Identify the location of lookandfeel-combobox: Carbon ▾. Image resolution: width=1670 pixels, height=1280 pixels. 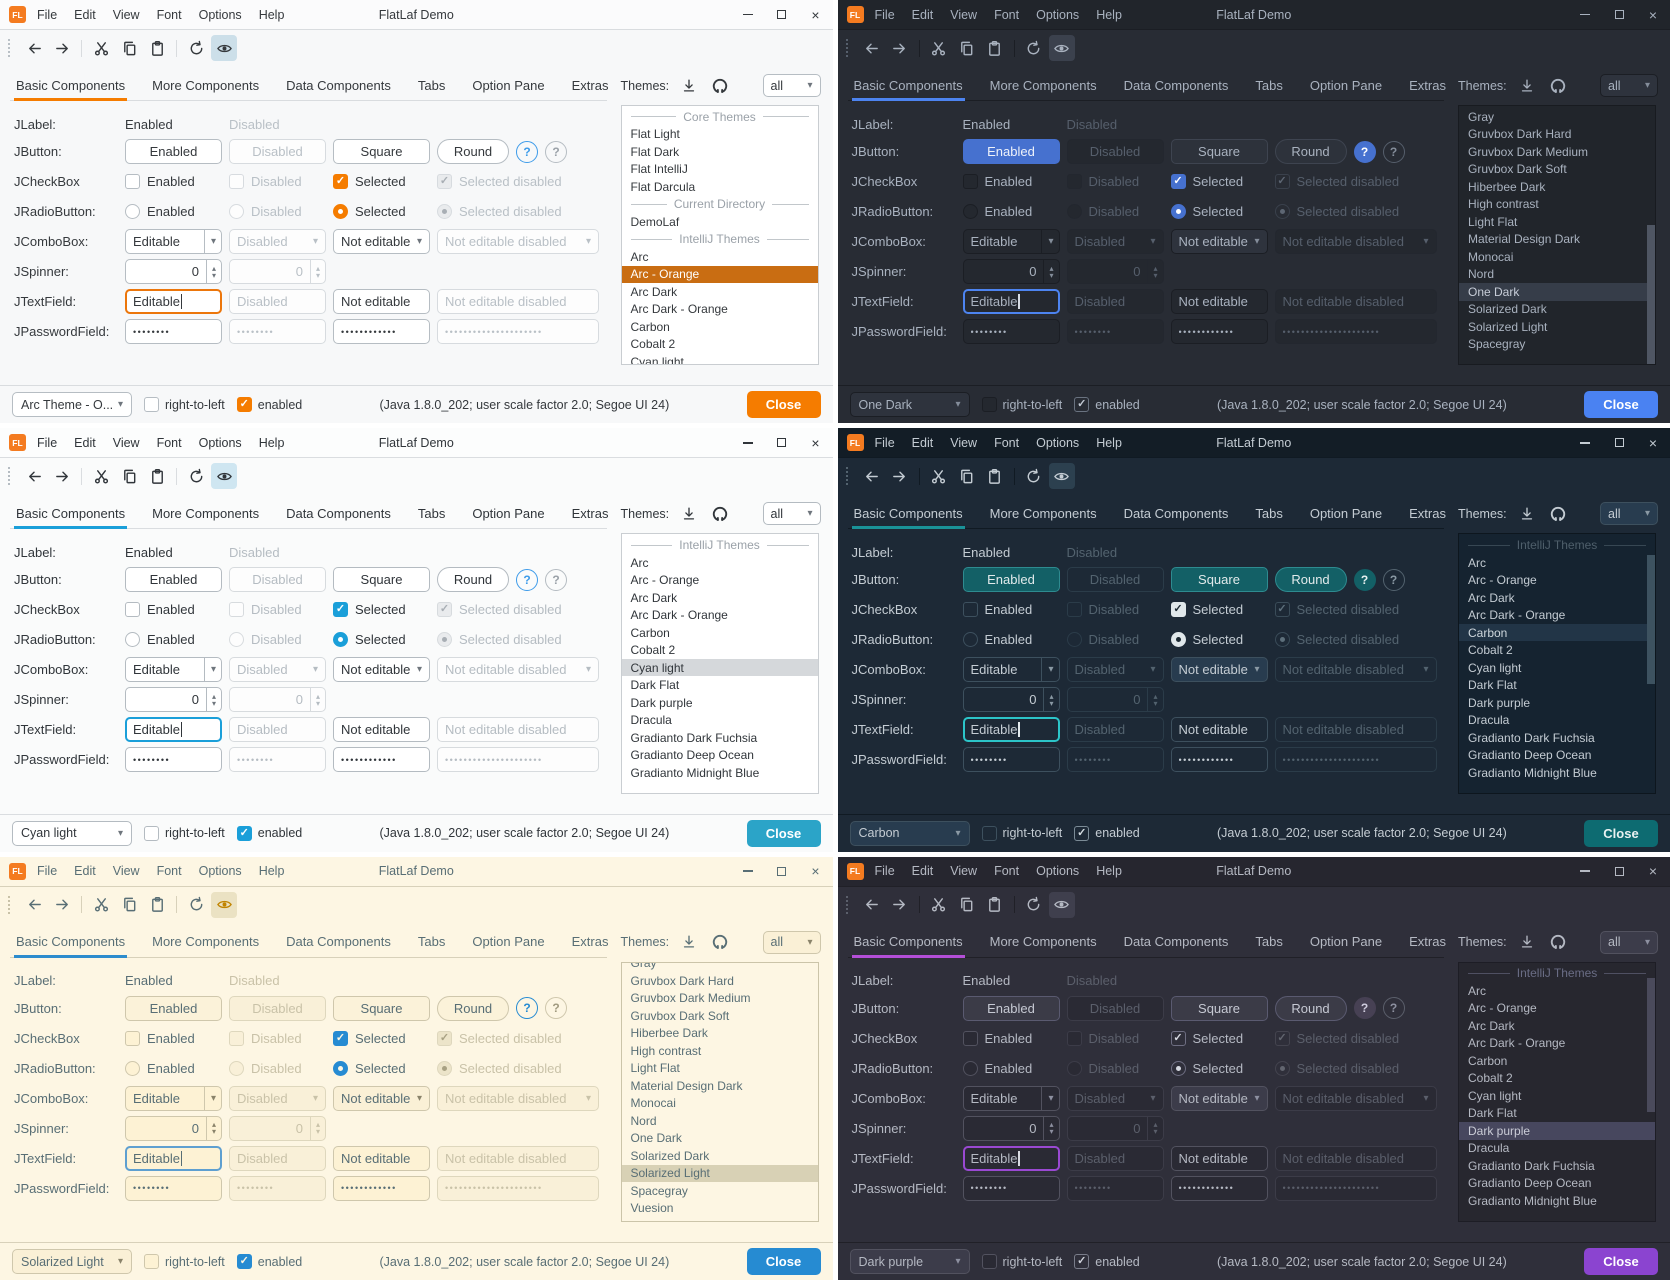
(909, 833).